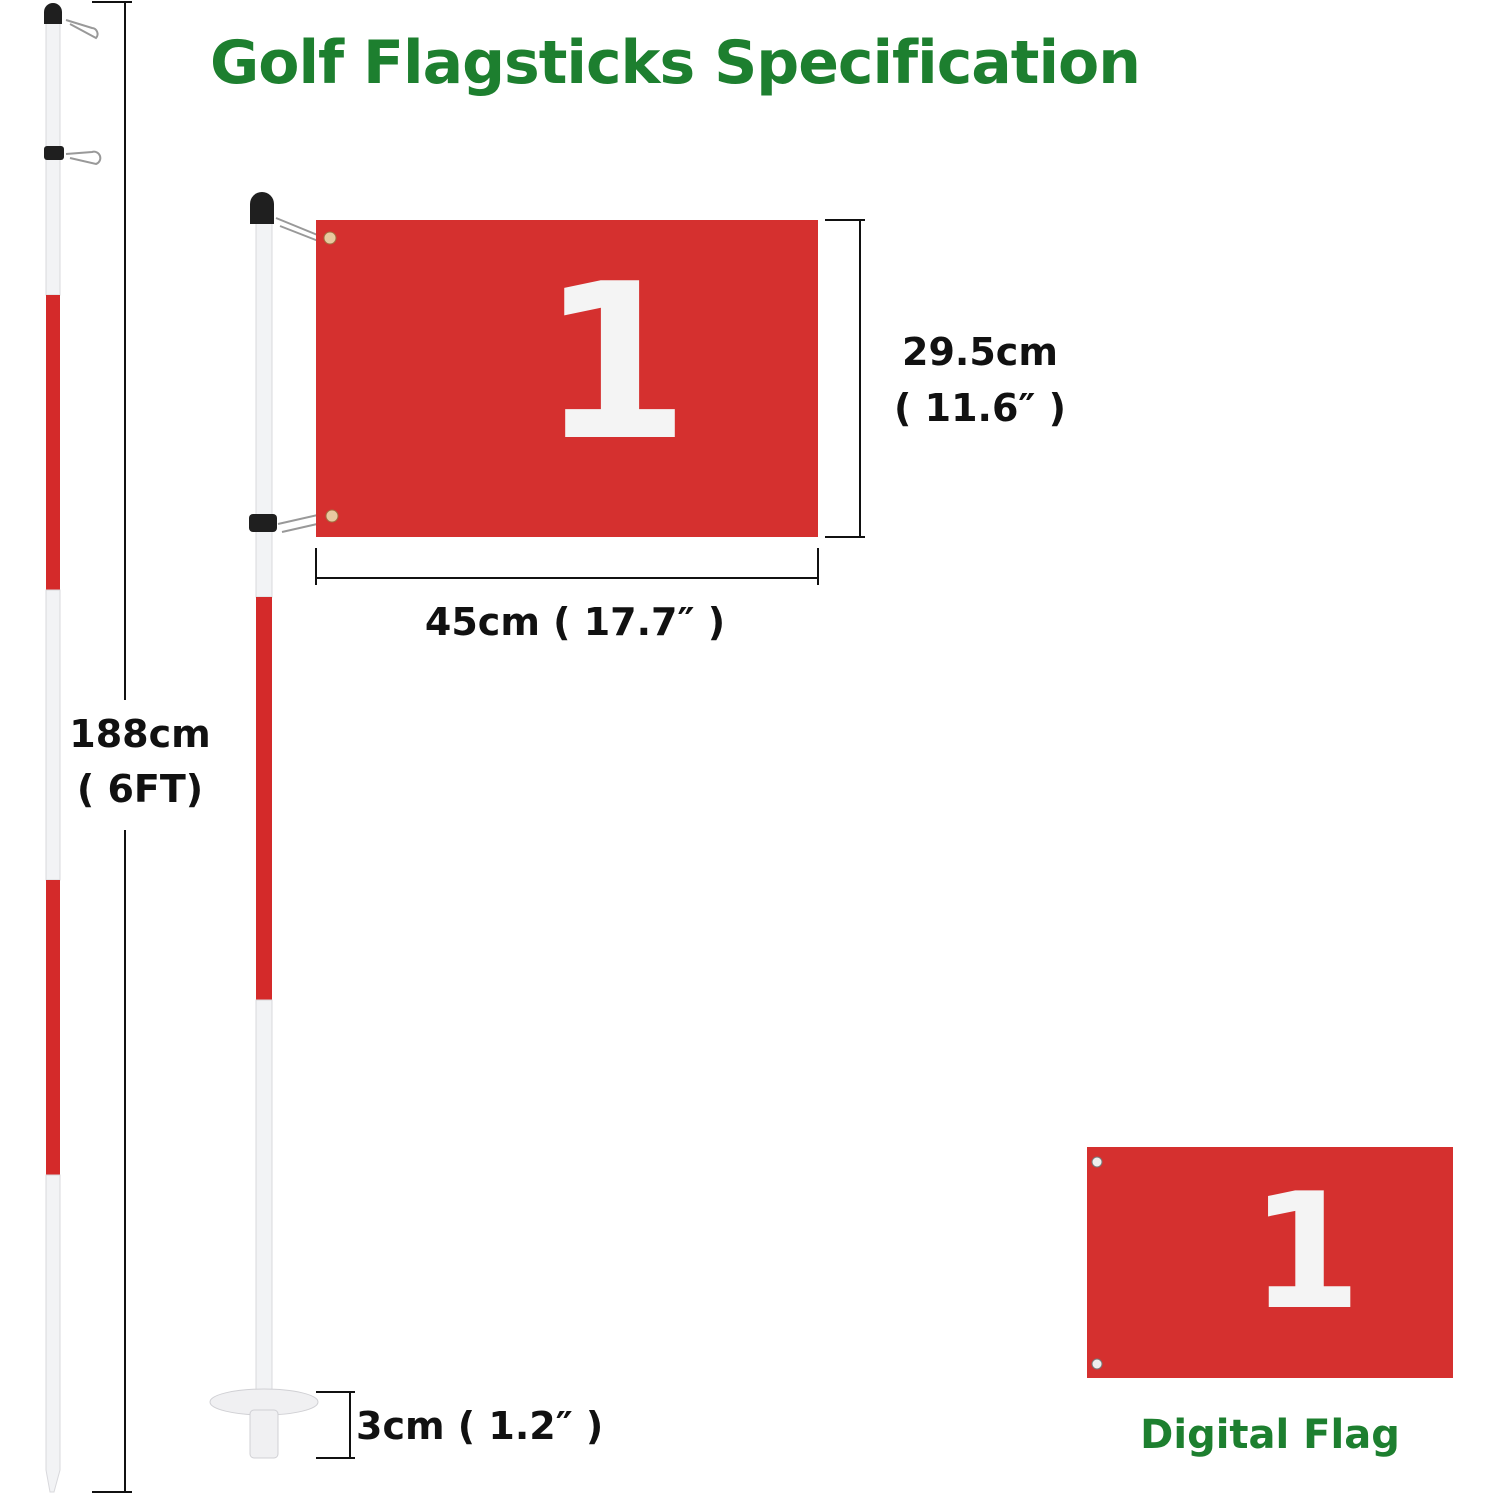 The width and height of the screenshot is (1497, 1497). What do you see at coordinates (264, 798) in the screenshot?
I see `pole-red-section` at bounding box center [264, 798].